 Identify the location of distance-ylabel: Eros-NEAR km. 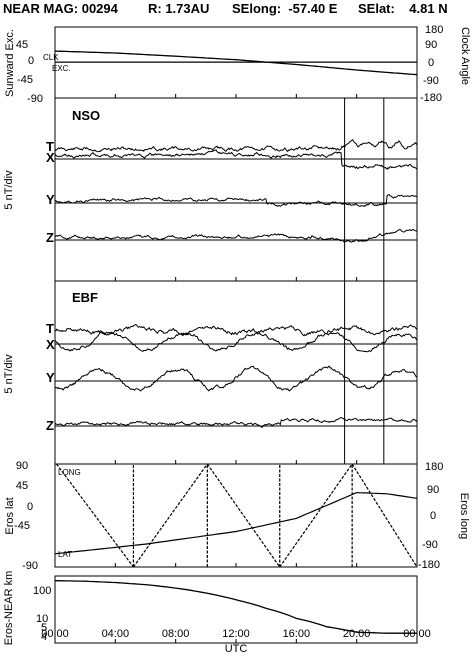
(9, 608).